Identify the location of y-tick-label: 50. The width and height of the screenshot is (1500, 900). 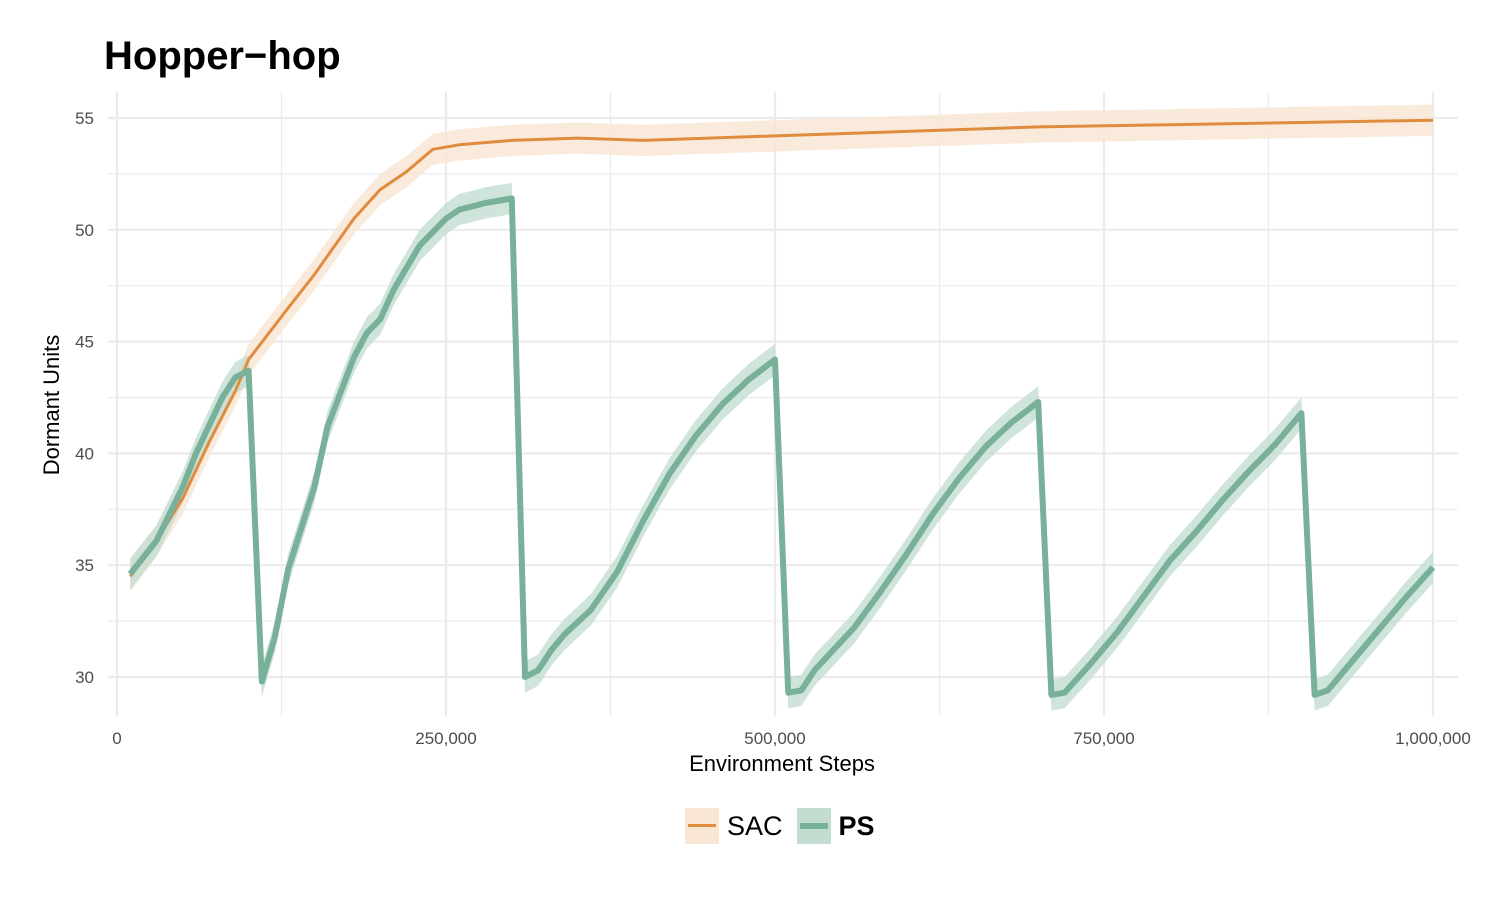
(84, 230).